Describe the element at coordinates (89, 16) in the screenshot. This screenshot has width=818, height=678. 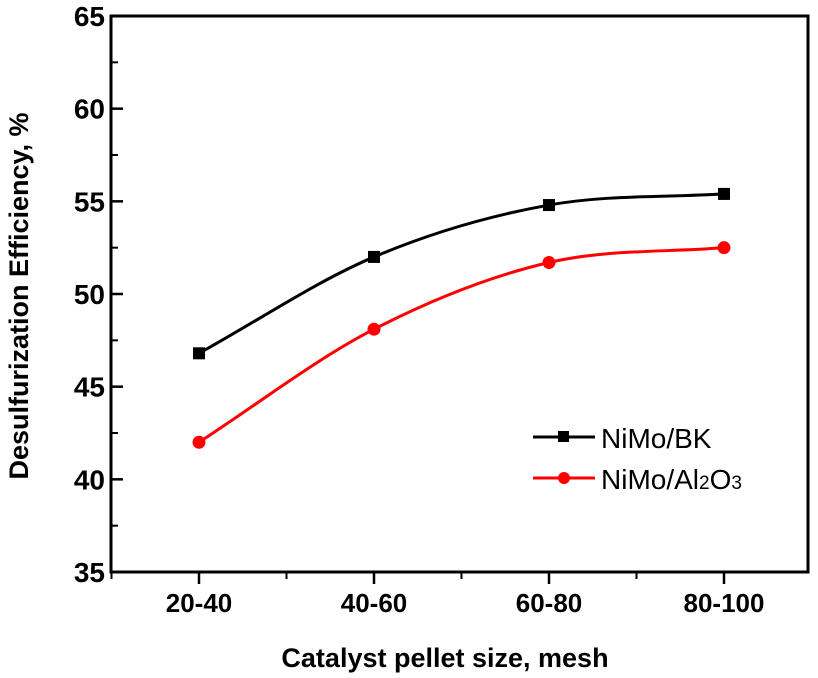
I see `y-tick-label: 65` at that location.